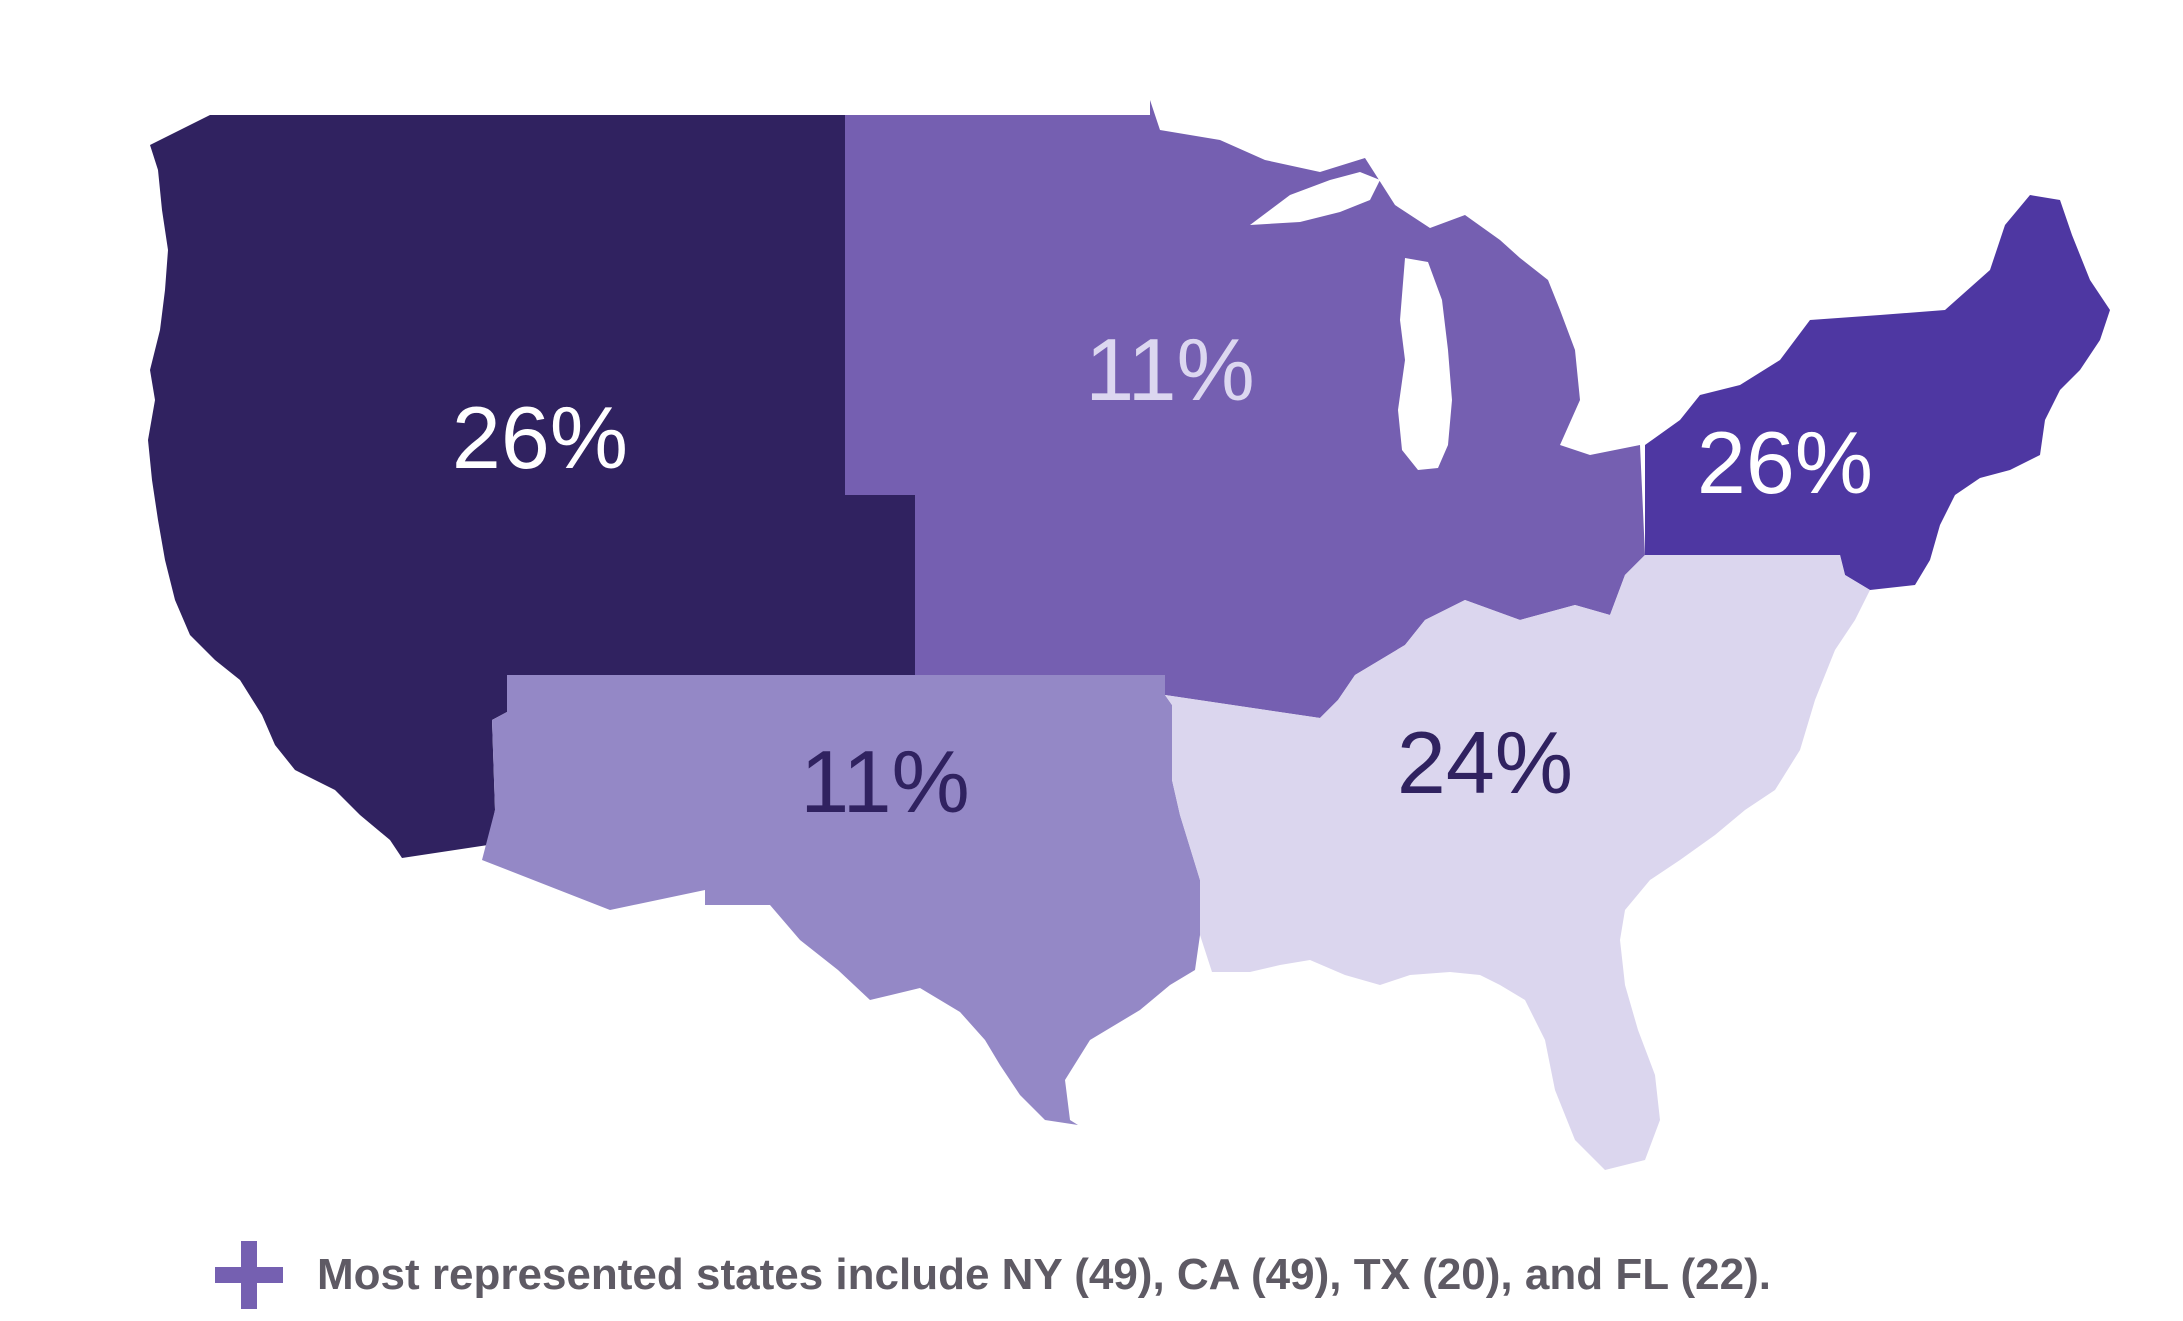 This screenshot has height=1321, width=2183. Describe the element at coordinates (540, 437) in the screenshot. I see `region-label-west: 26%` at that location.